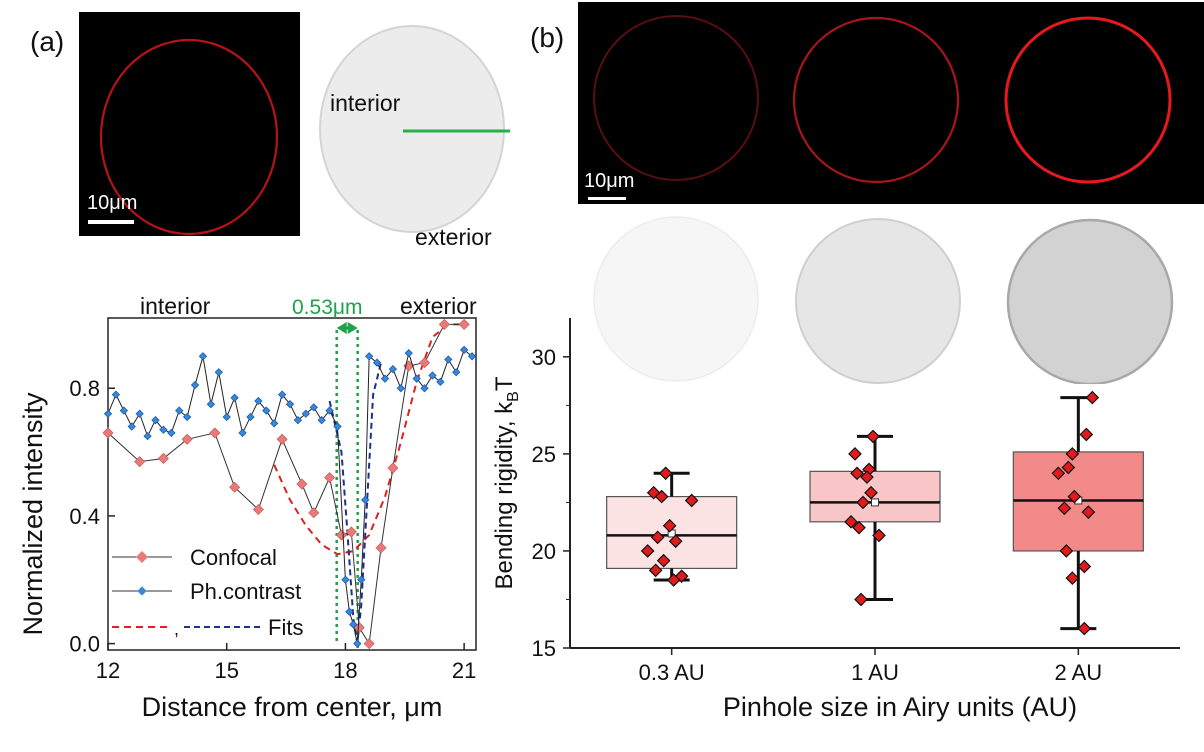  What do you see at coordinates (1078, 672) in the screenshot?
I see `x-category-label: 2 AU` at bounding box center [1078, 672].